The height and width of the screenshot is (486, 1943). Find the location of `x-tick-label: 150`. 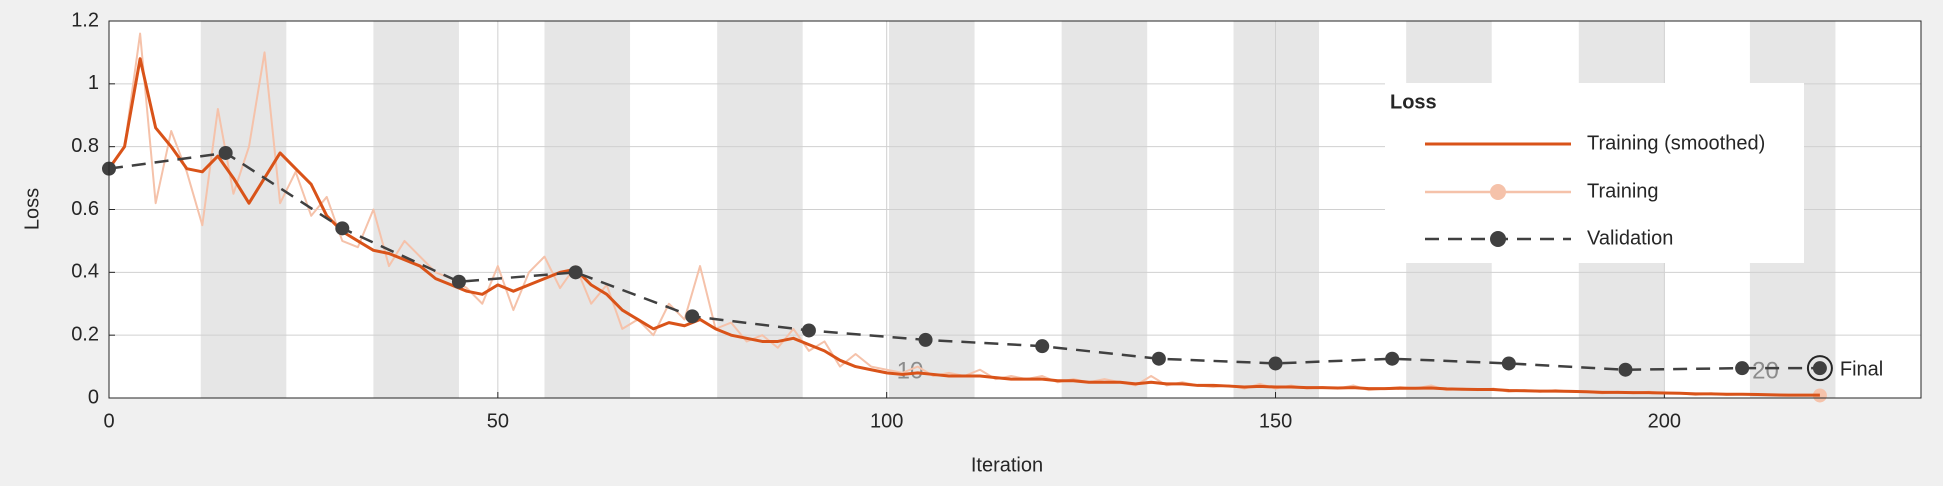

x-tick-label: 150 is located at coordinates (1275, 421).